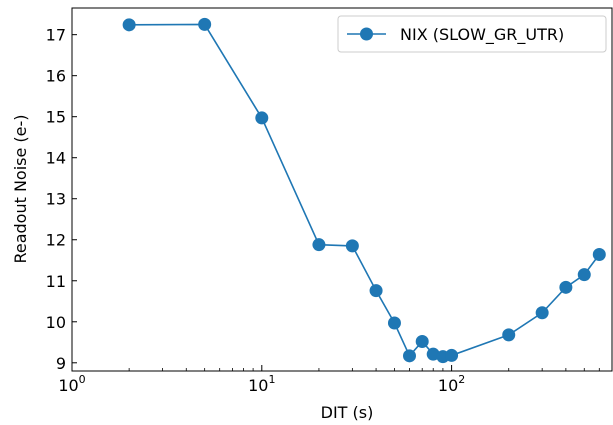 The height and width of the screenshot is (425, 613). I want to click on y-tick-label: 16, so click(56, 76).